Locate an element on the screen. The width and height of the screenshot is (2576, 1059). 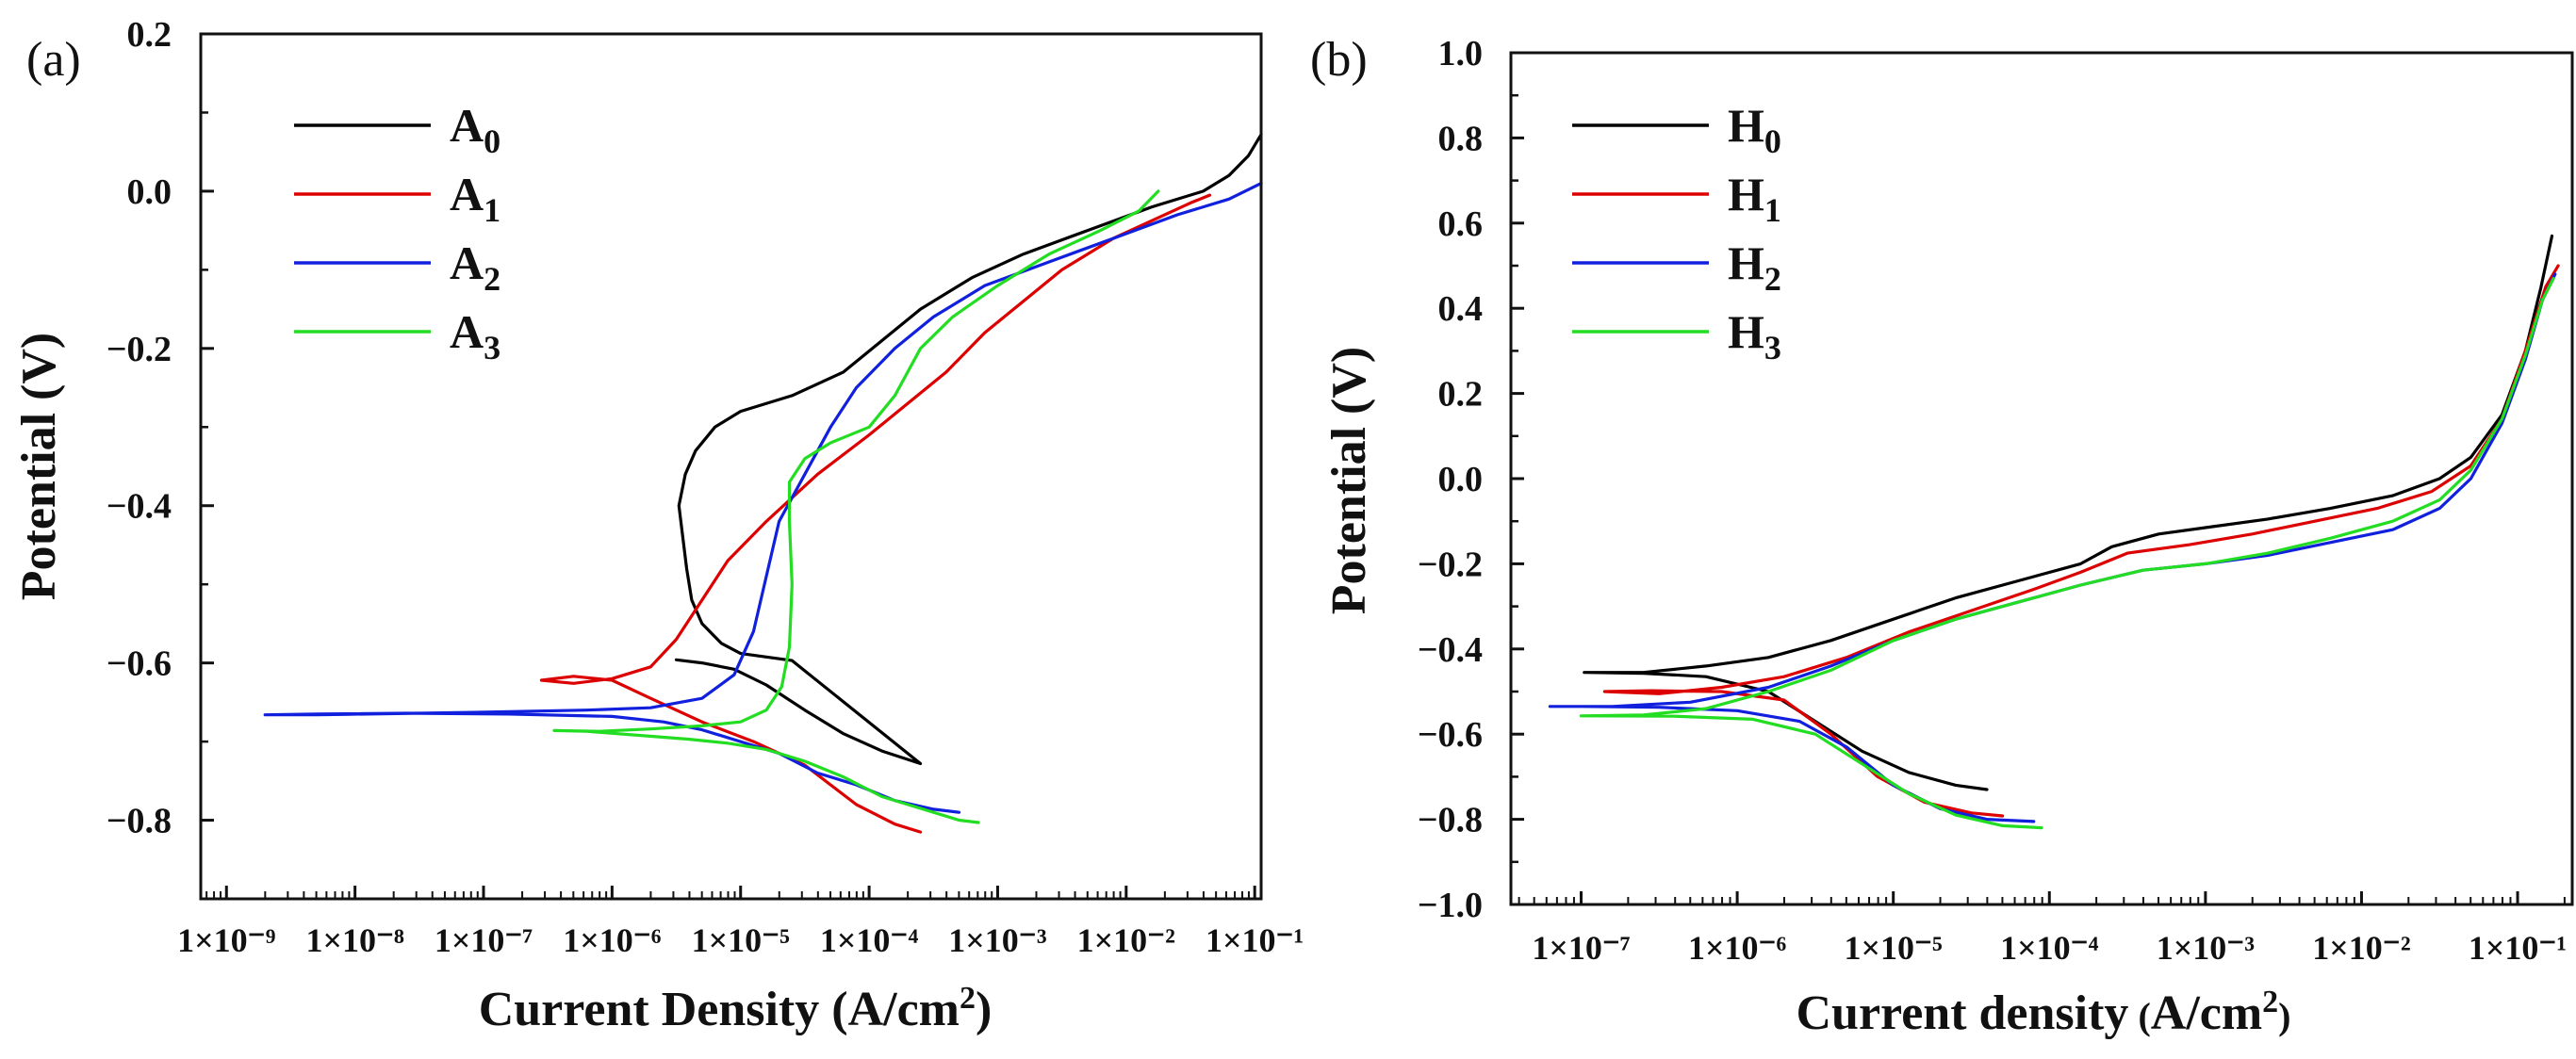
panel-a-ytick-label: 0.2 is located at coordinates (149, 35).